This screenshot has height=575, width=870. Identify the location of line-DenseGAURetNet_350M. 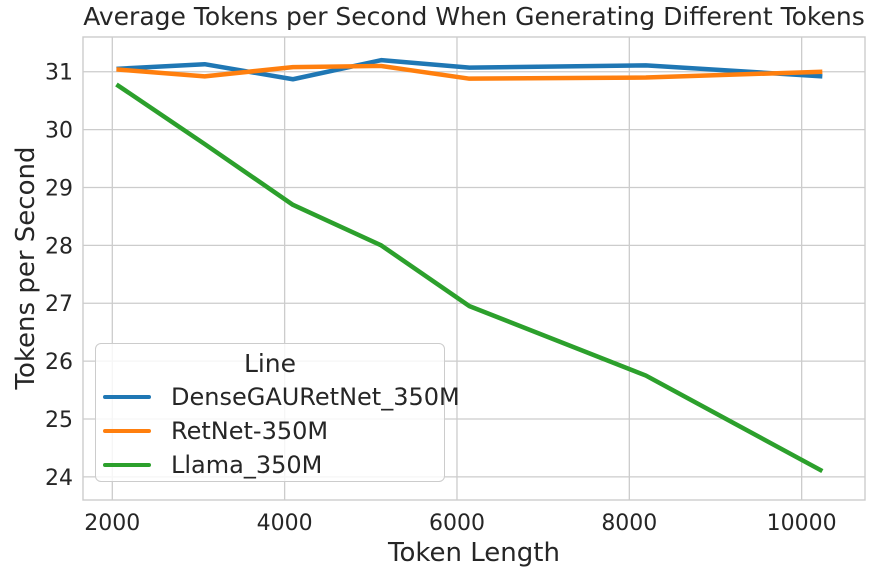
(469, 69).